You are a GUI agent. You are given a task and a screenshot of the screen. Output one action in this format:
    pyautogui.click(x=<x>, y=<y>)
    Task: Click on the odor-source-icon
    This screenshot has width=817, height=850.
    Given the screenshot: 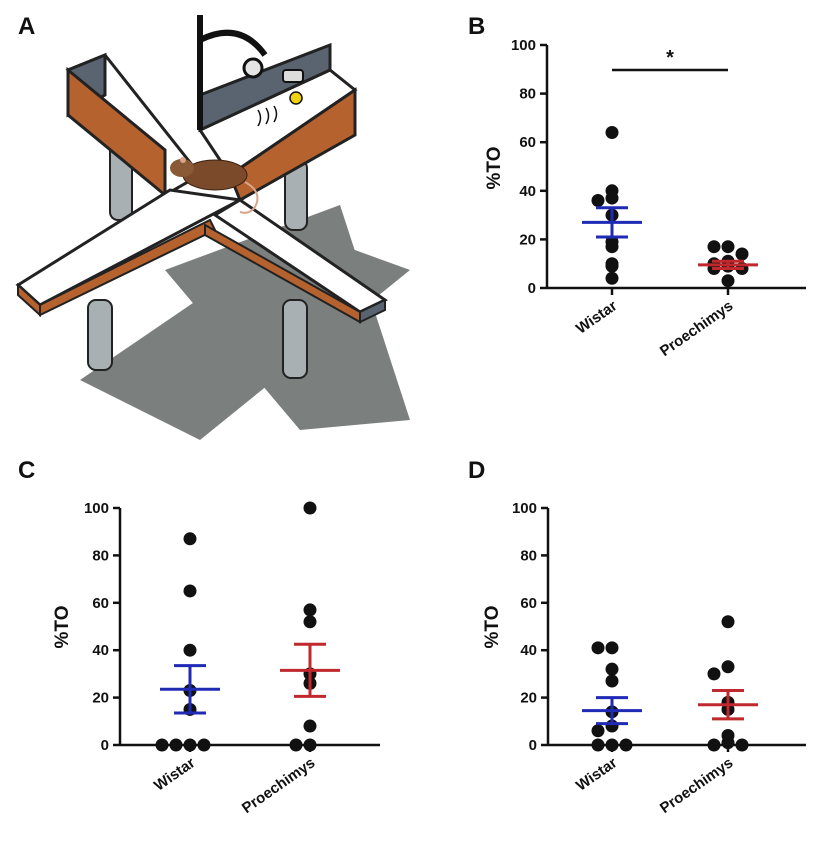 What is the action you would take?
    pyautogui.click(x=280, y=98)
    